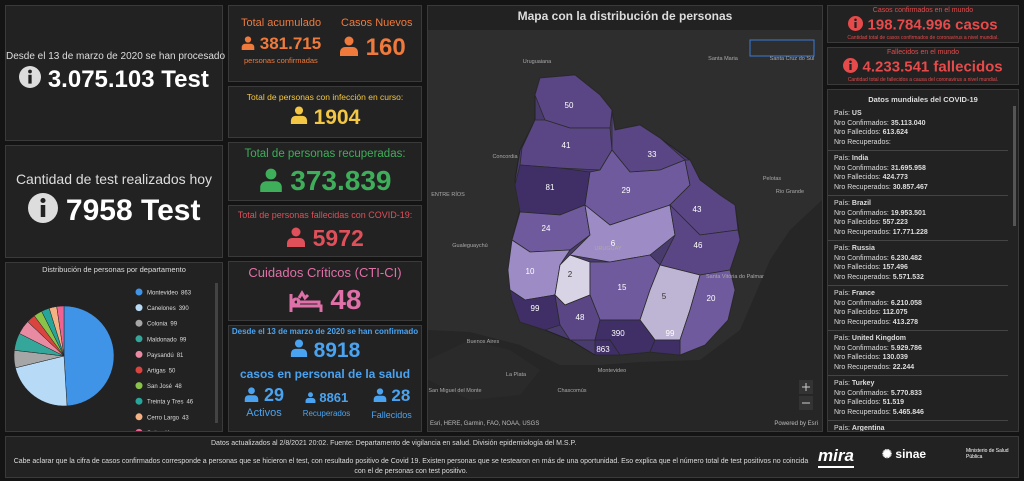  What do you see at coordinates (157, 325) in the screenshot?
I see `legend-label: Colonia` at bounding box center [157, 325].